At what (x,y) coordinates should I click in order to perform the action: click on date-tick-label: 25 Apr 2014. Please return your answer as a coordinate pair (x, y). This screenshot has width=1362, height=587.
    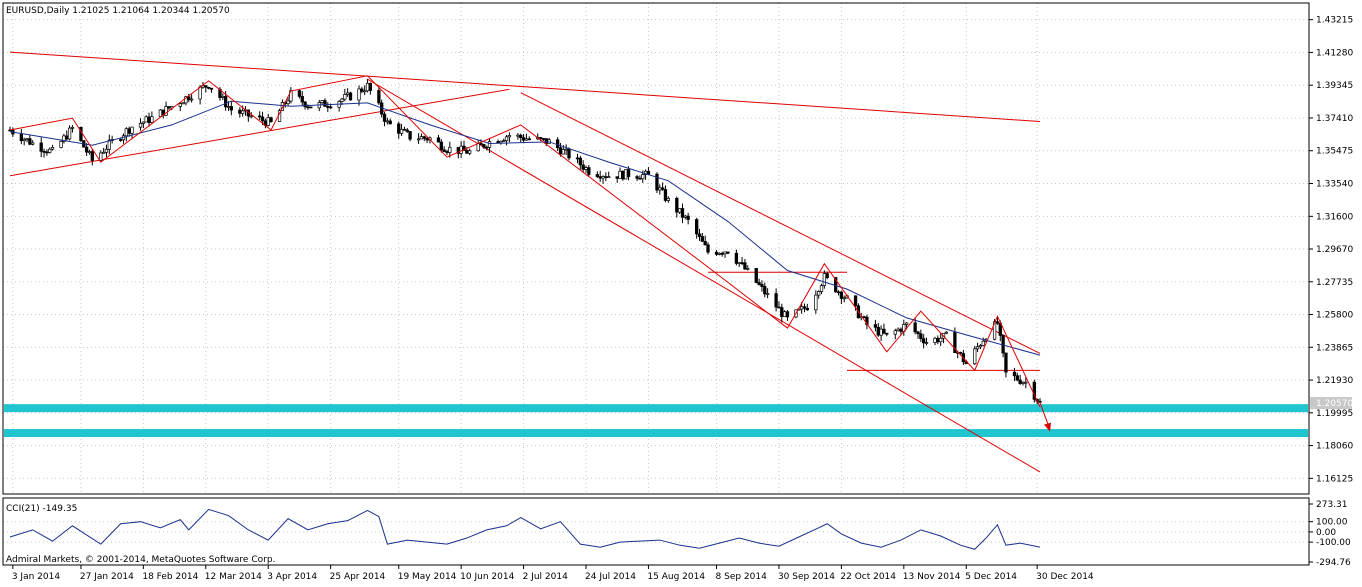
    Looking at the image, I should click on (358, 577).